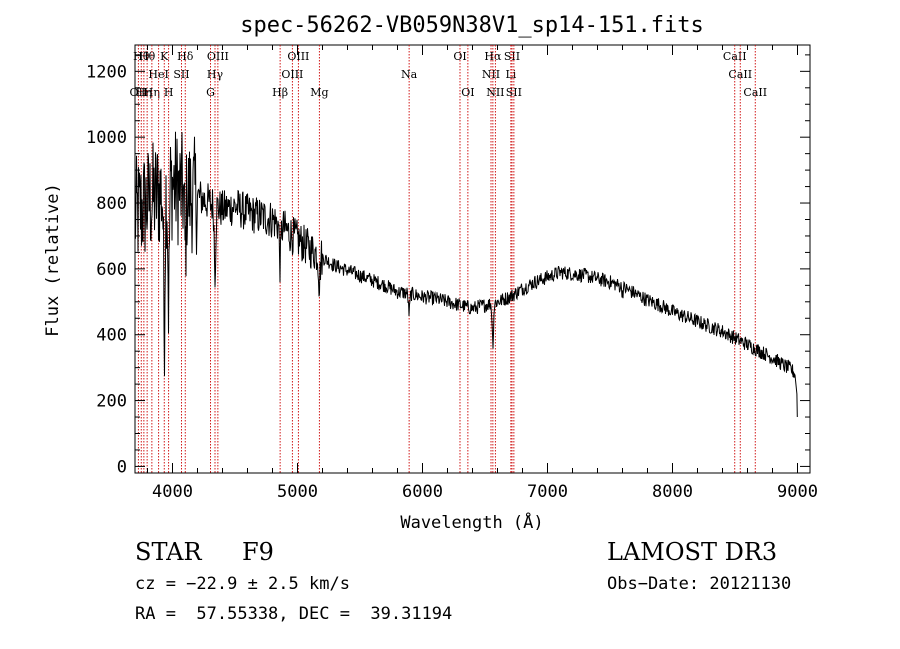 Image resolution: width=900 pixels, height=649 pixels. Describe the element at coordinates (164, 56) in the screenshot. I see `line-label: K` at that location.